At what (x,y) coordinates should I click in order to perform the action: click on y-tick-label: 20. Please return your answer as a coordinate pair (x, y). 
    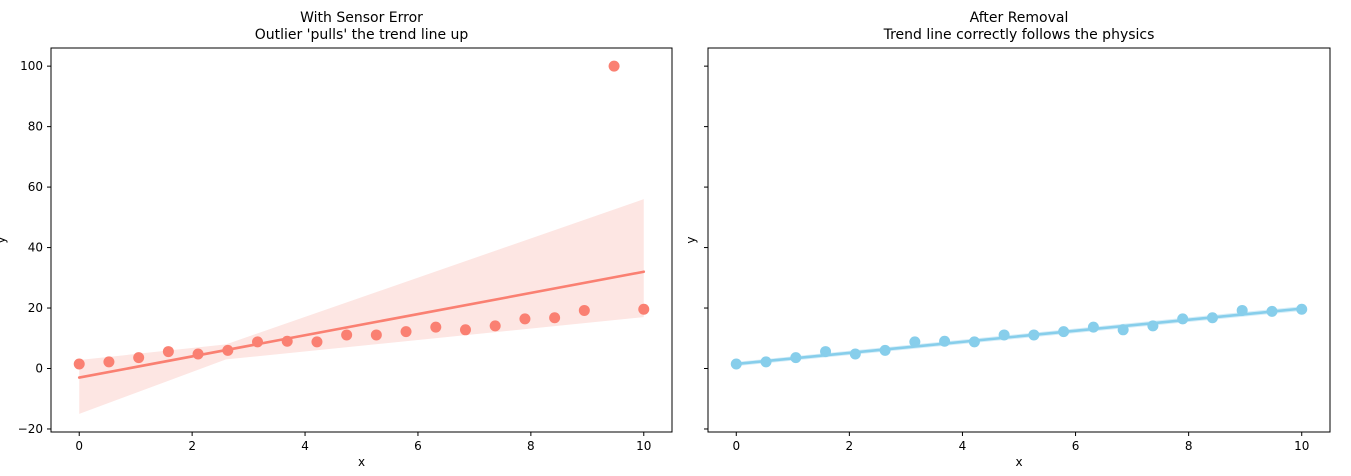
    Looking at the image, I should click on (35, 308).